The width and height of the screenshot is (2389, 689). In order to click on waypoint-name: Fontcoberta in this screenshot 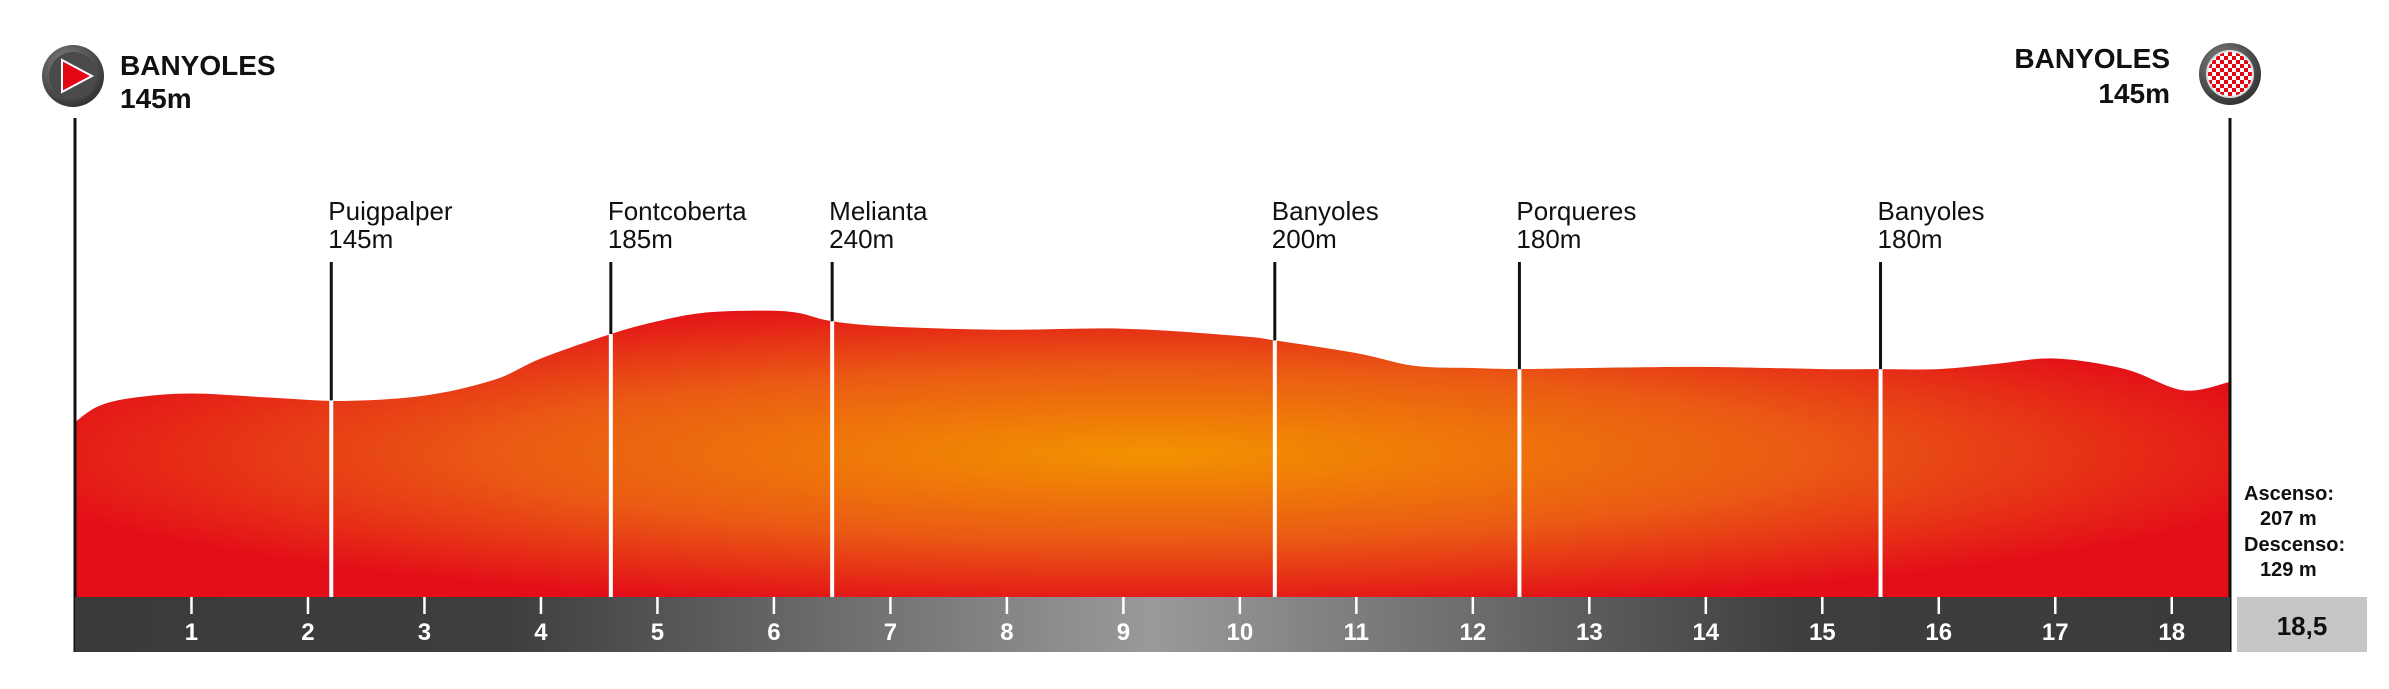, I will do `click(677, 211)`.